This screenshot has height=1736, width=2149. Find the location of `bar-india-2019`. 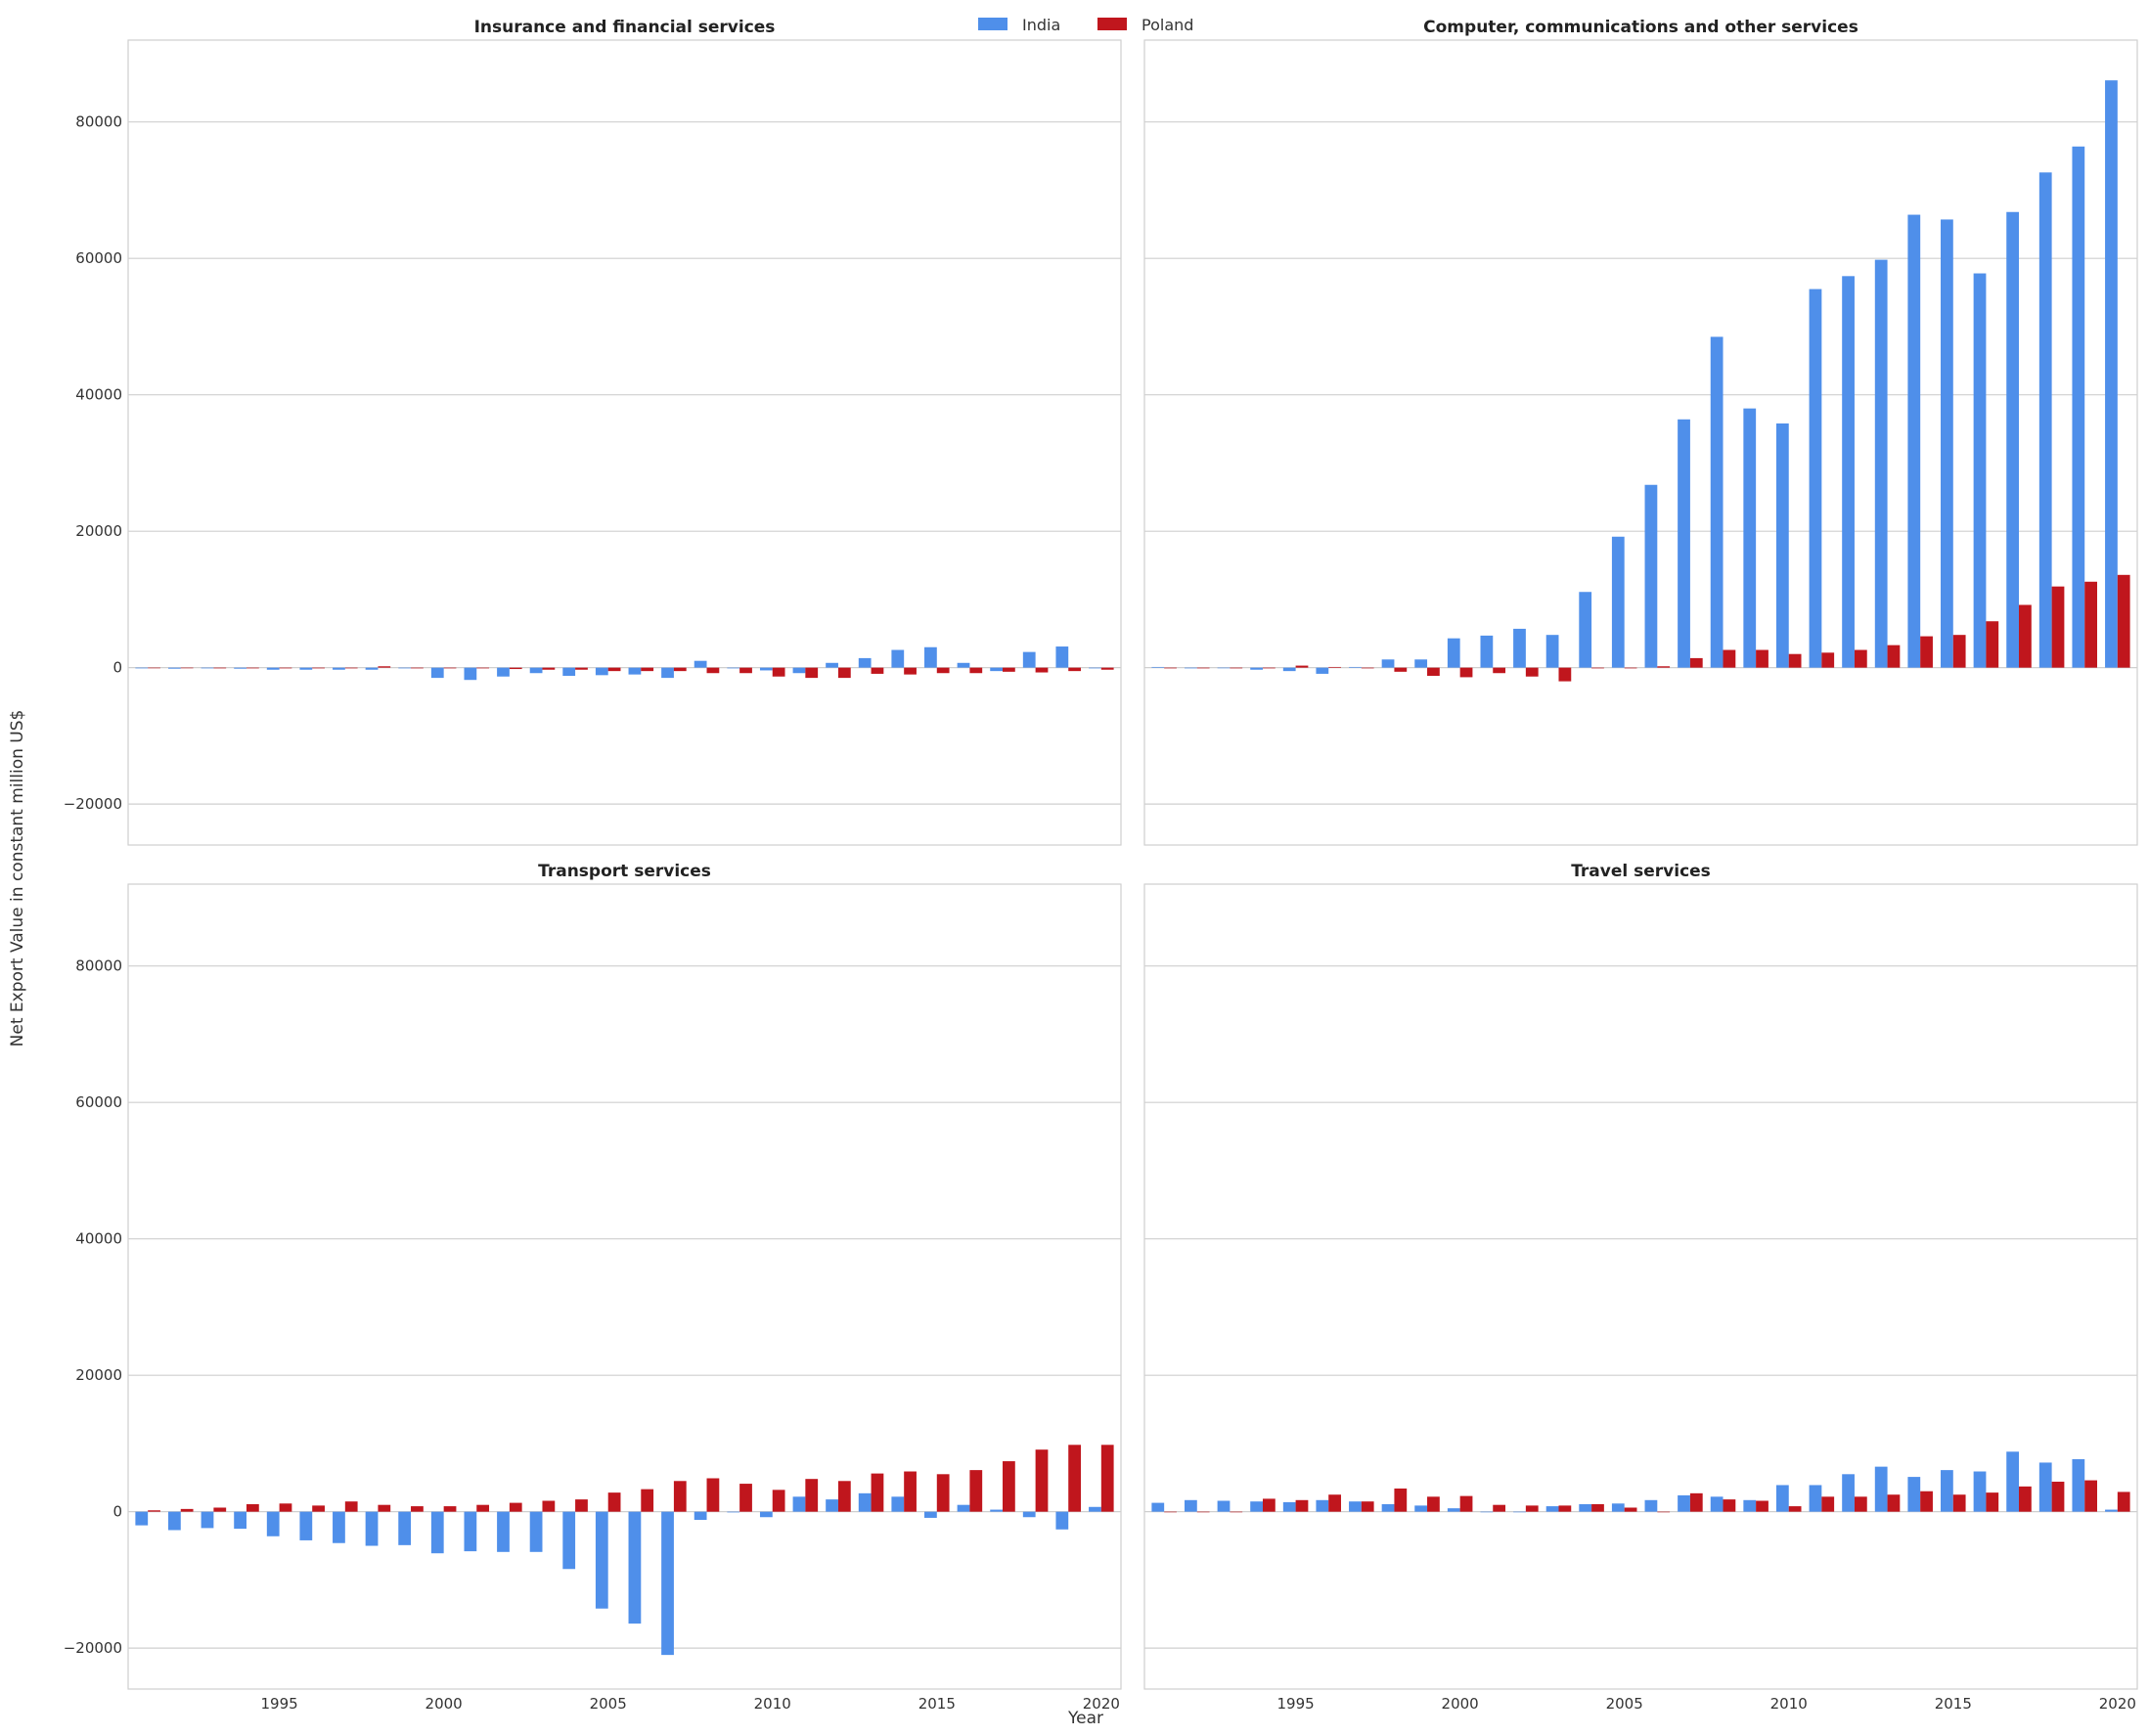

bar-india-2019 is located at coordinates (1062, 657).